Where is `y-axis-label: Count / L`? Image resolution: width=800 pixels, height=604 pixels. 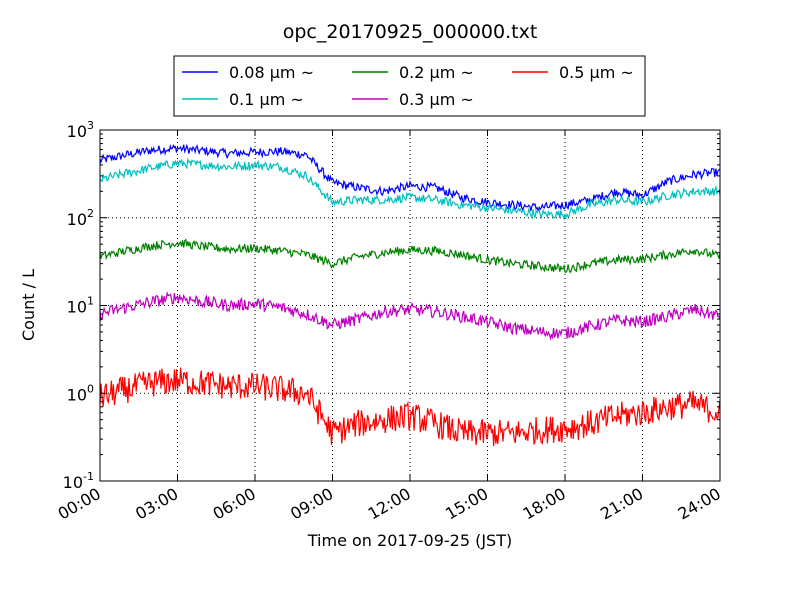 y-axis-label: Count / L is located at coordinates (28, 305).